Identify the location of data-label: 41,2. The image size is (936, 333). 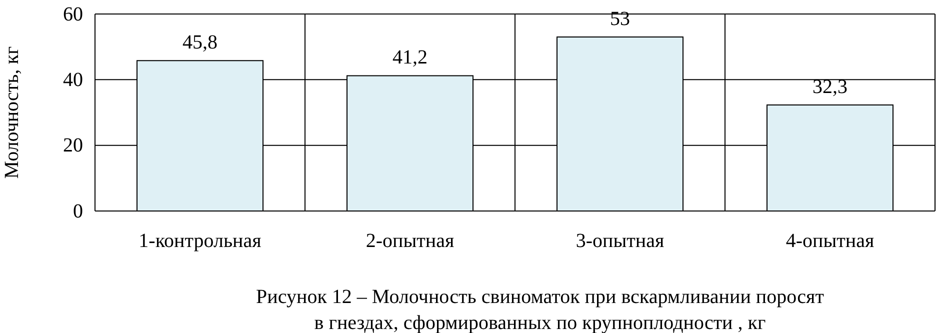
(410, 57).